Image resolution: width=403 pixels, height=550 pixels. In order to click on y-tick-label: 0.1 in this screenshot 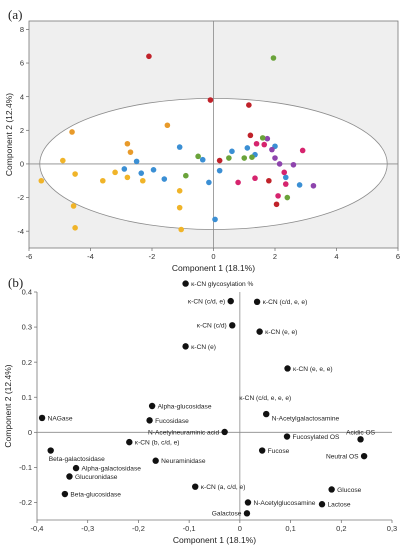, I will do `click(27, 397)`.